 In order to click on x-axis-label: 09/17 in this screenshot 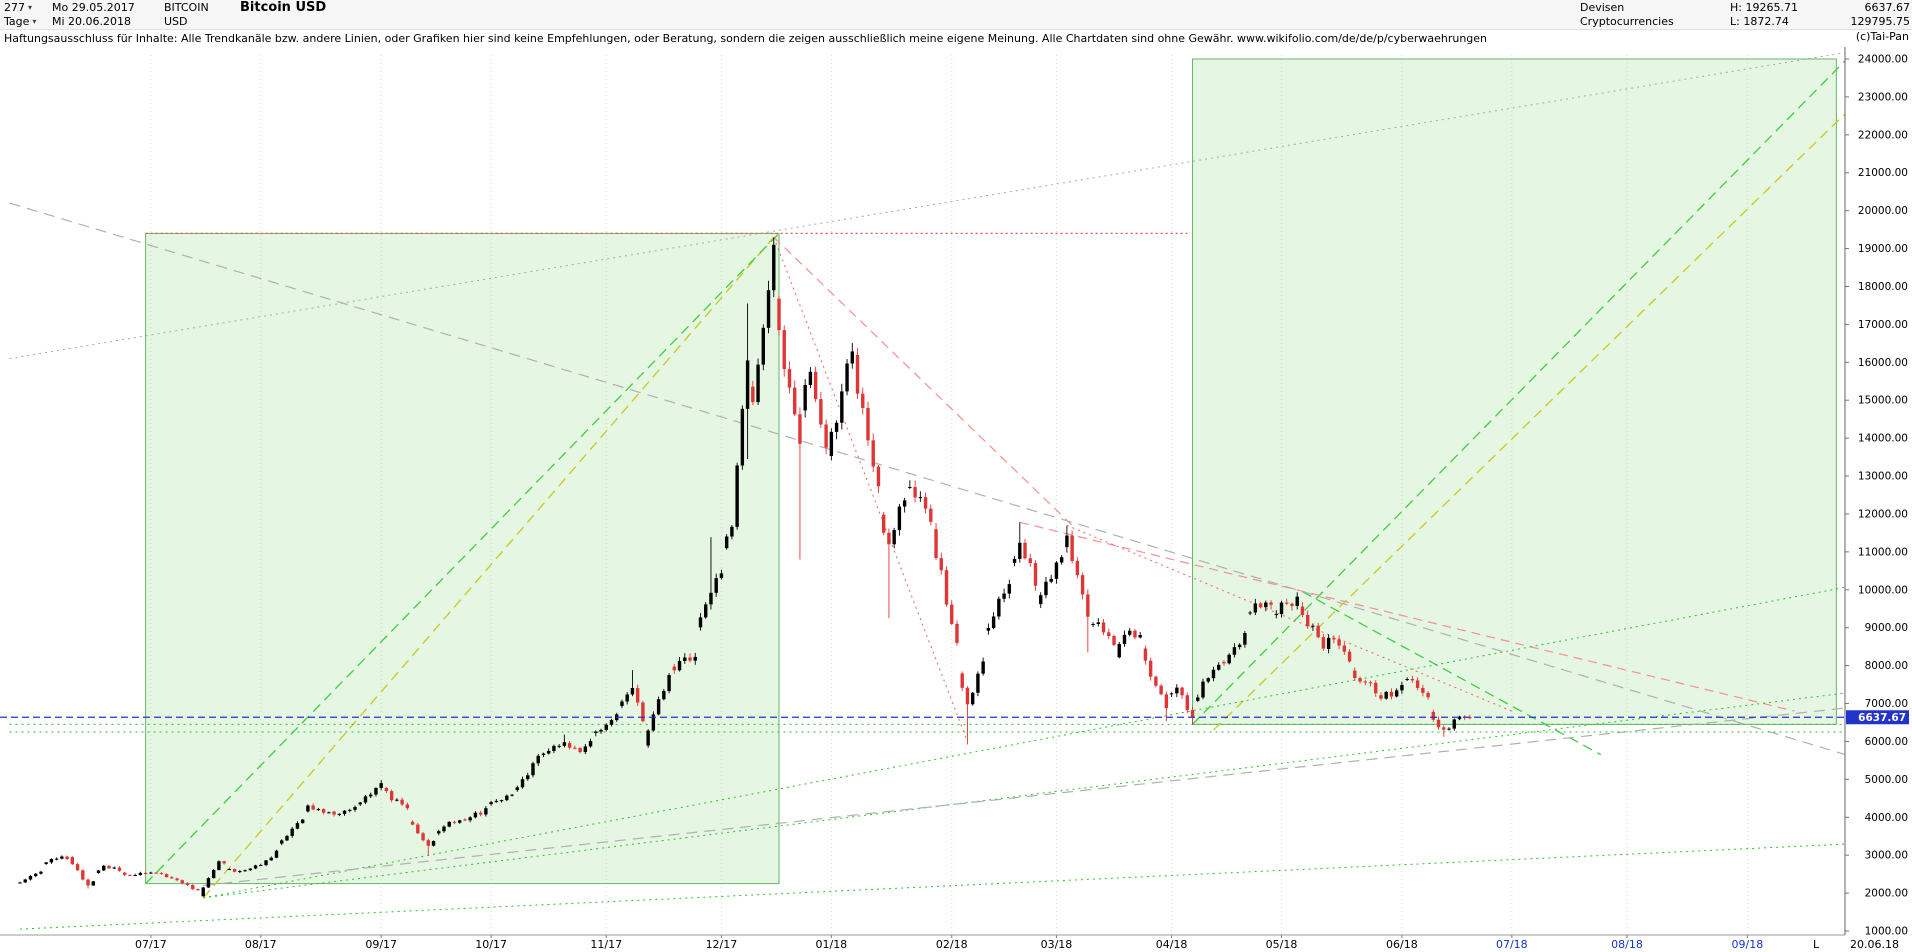, I will do `click(381, 944)`.